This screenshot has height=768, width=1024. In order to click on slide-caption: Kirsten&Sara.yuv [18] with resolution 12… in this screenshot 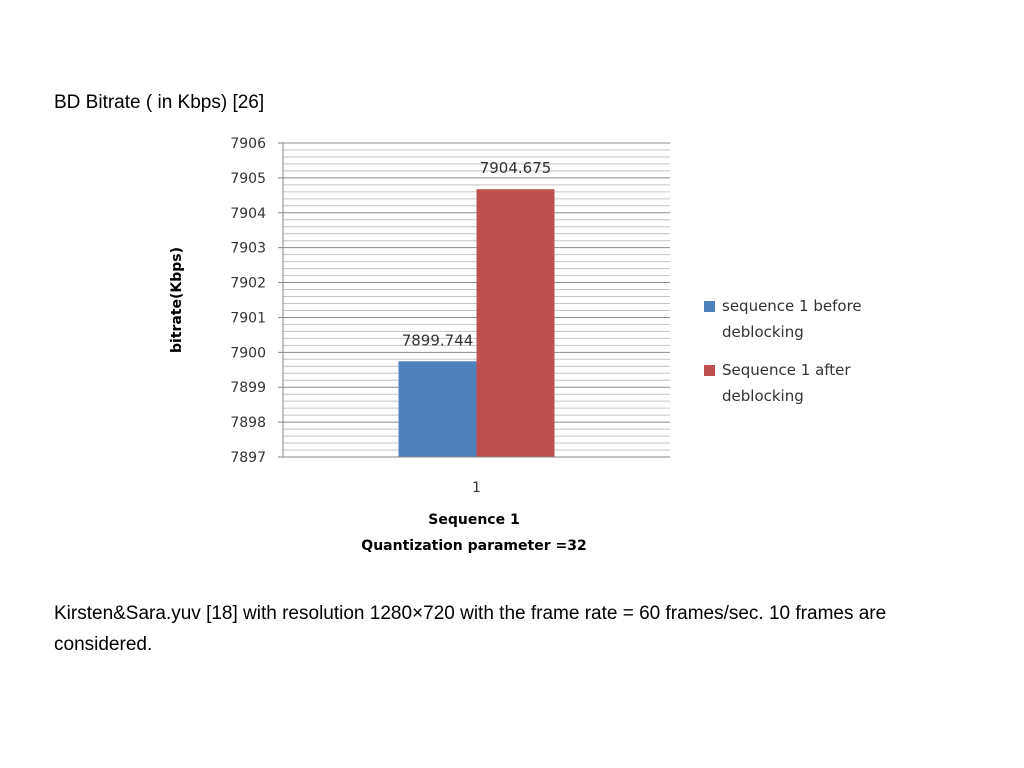, I will do `click(470, 629)`.